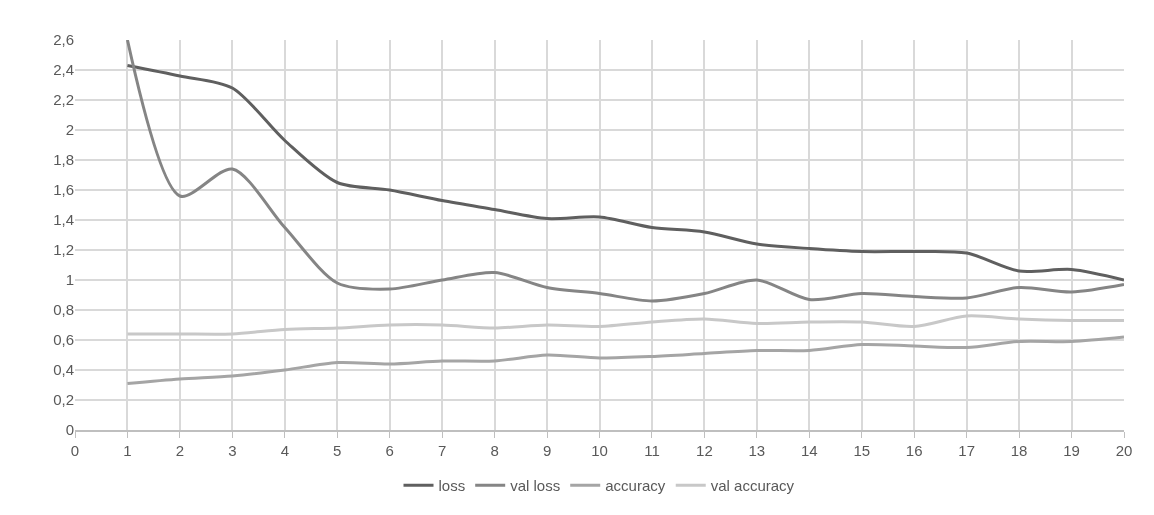  Describe the element at coordinates (63, 70) in the screenshot. I see `y-tick-label: 2,4` at that location.